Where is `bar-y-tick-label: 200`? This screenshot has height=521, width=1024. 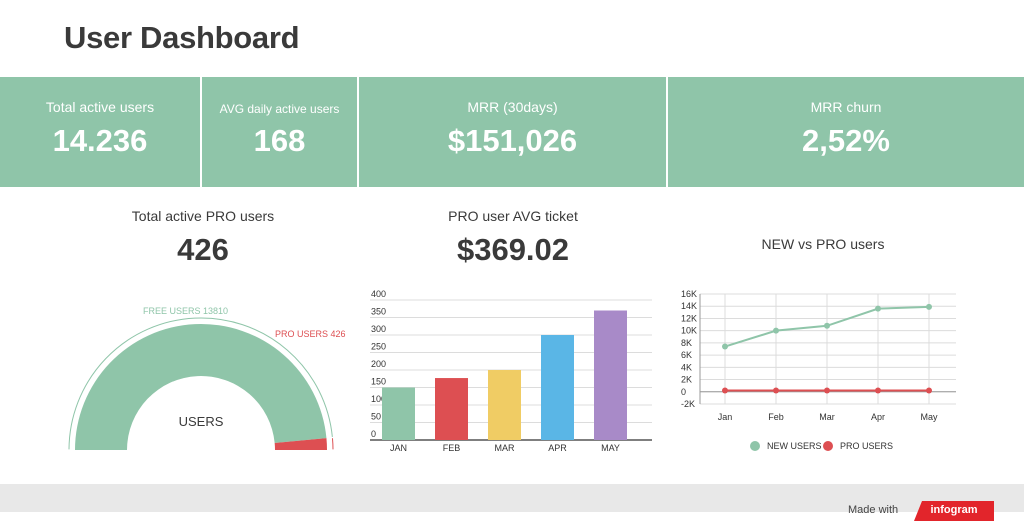
bar-y-tick-label: 200 is located at coordinates (378, 364).